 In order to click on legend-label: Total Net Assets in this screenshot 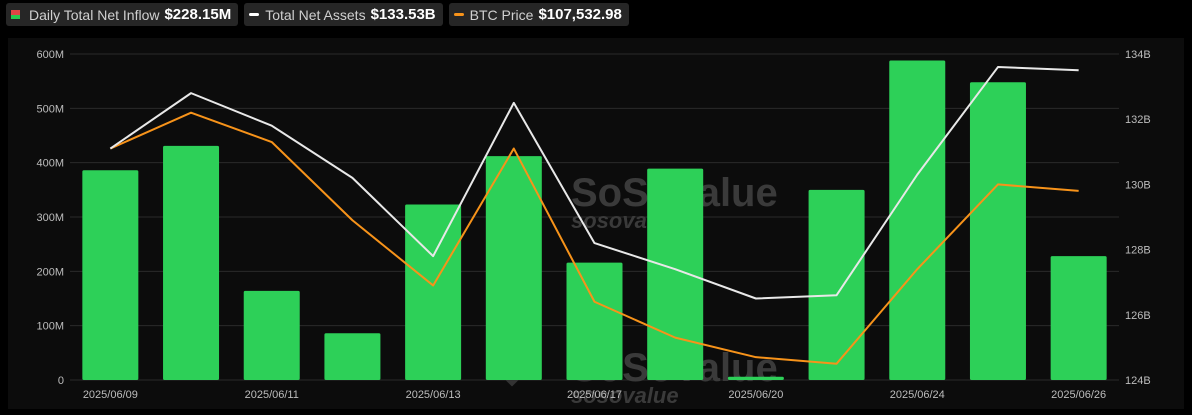, I will do `click(315, 14)`.